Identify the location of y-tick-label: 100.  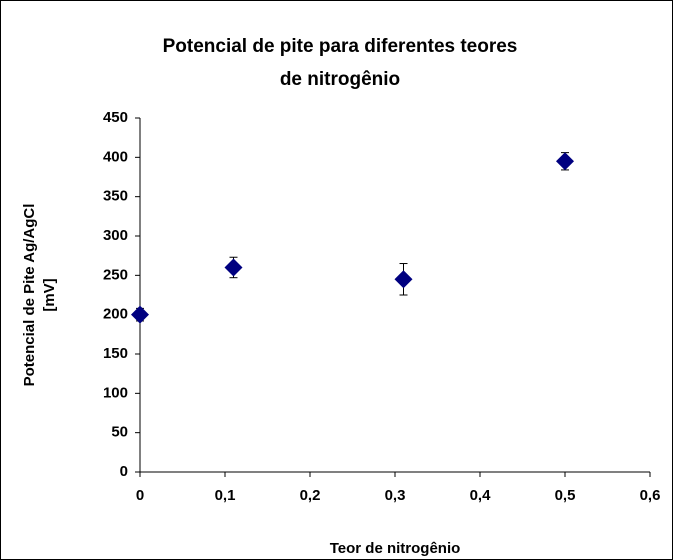
(115, 392).